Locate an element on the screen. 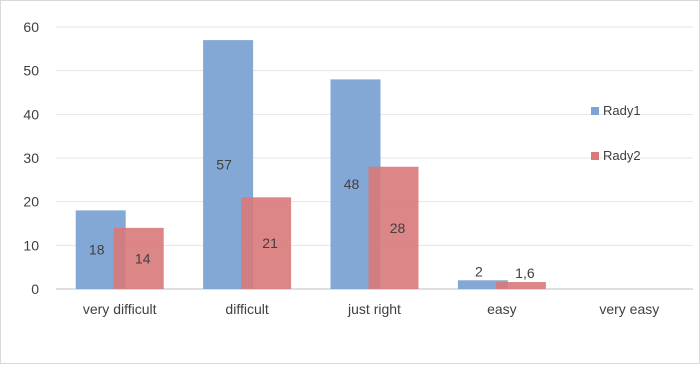  data-label: 28 is located at coordinates (398, 228).